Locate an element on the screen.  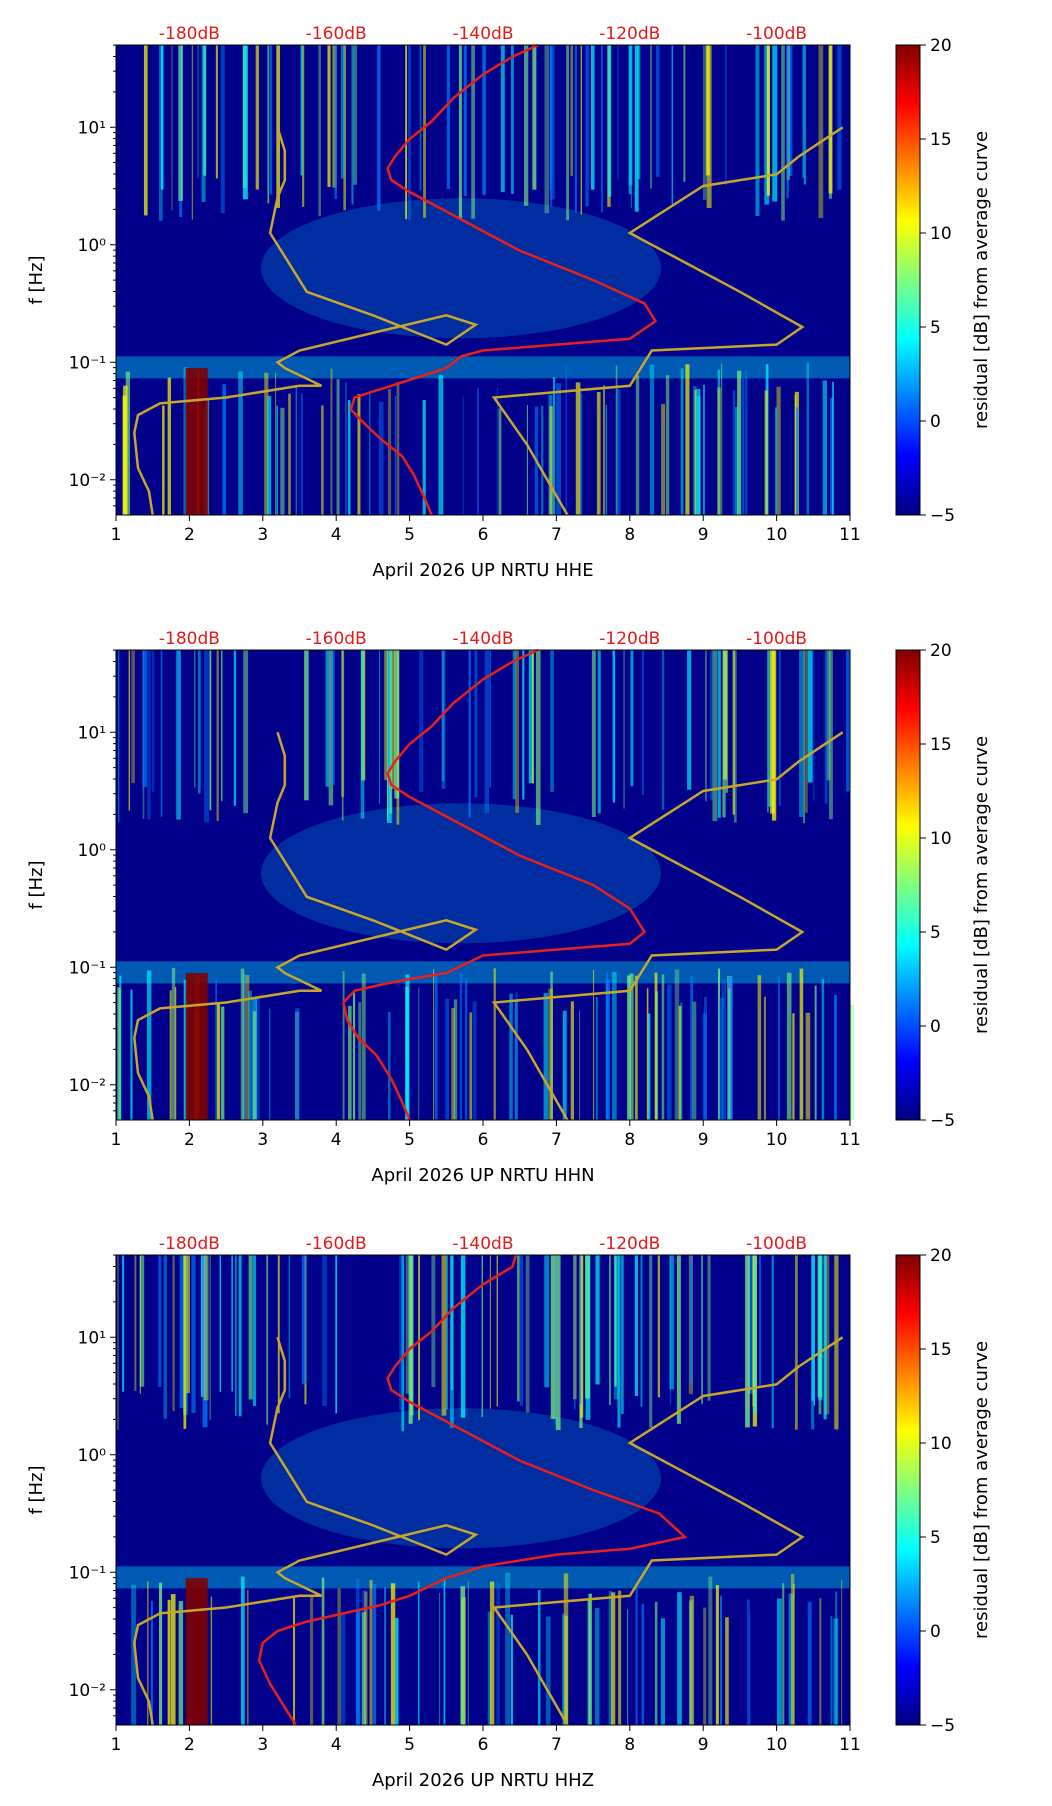
x-tick-label: 9 is located at coordinates (703, 535).